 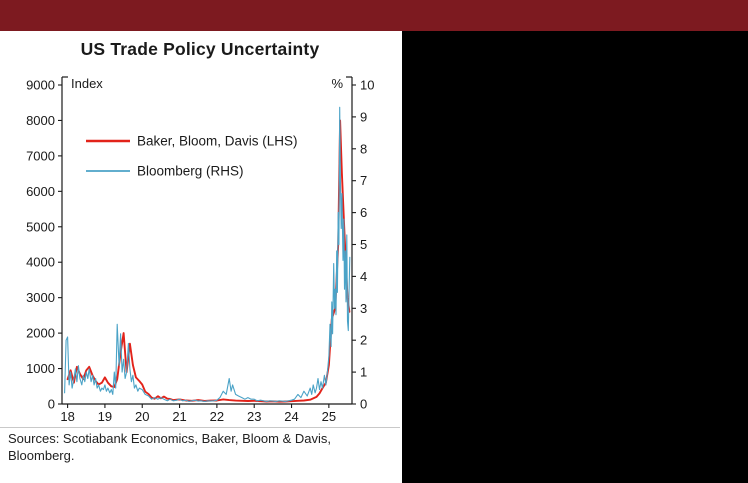 I want to click on svg-text: 9, so click(x=363, y=116).